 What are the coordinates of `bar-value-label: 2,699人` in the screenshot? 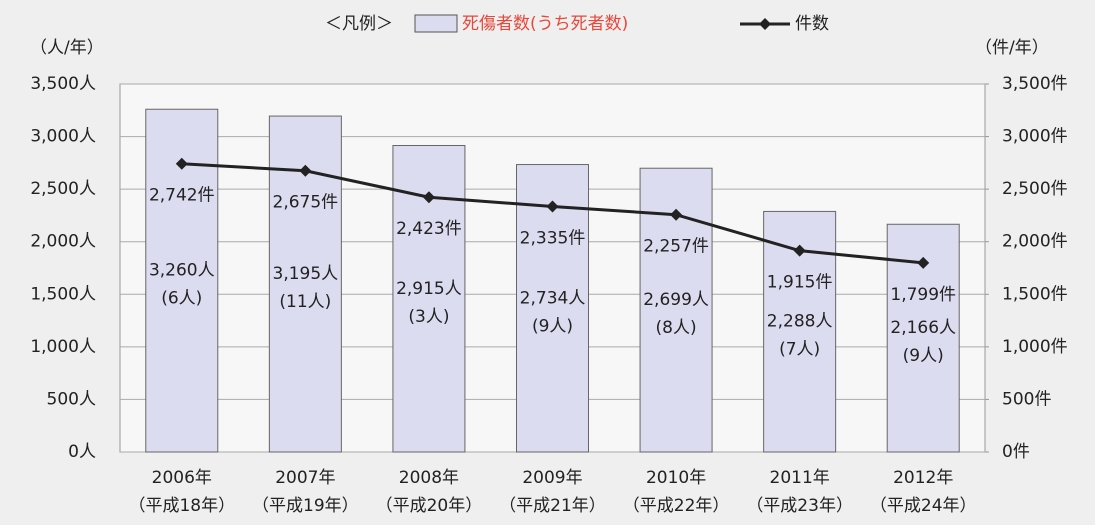 It's located at (676, 300).